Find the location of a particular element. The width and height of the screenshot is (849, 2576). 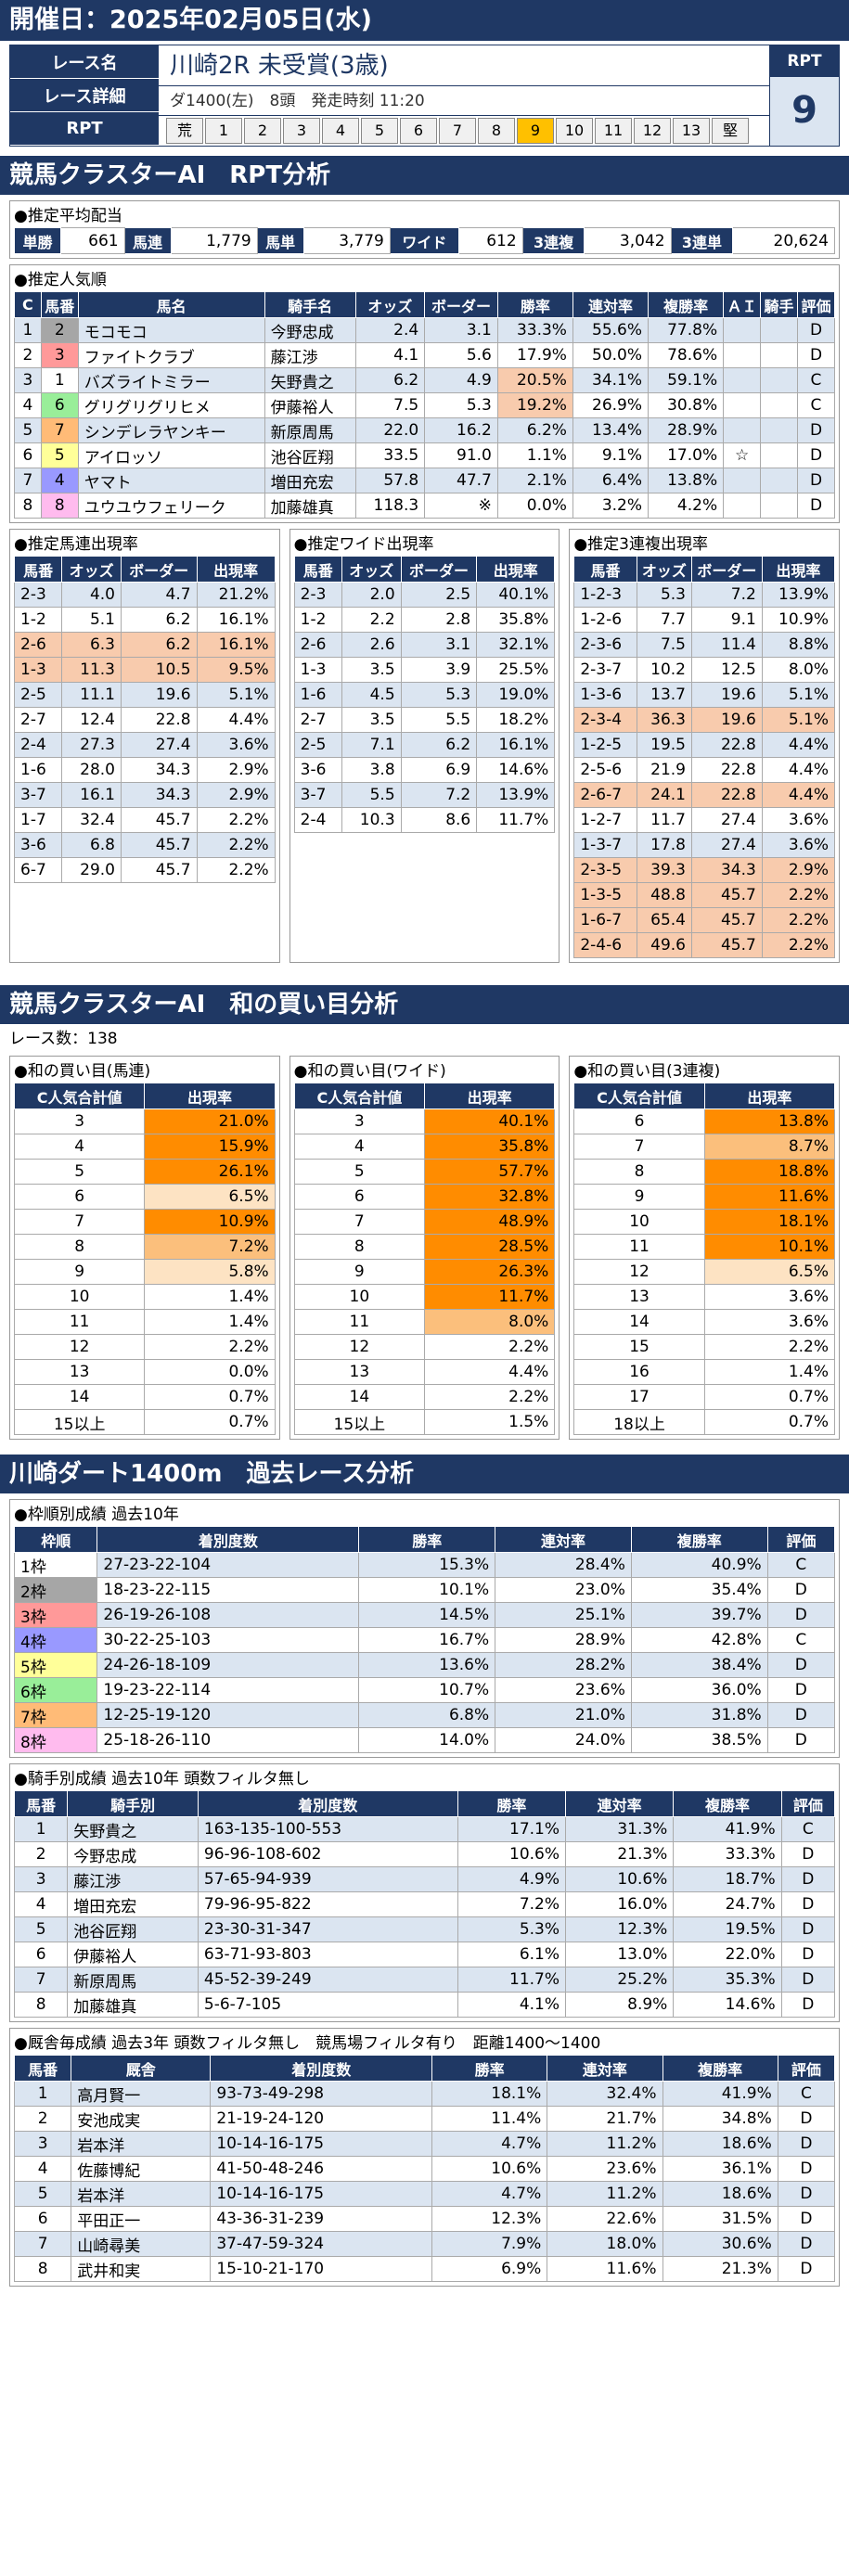

column-header: 連対率 is located at coordinates (563, 1539).